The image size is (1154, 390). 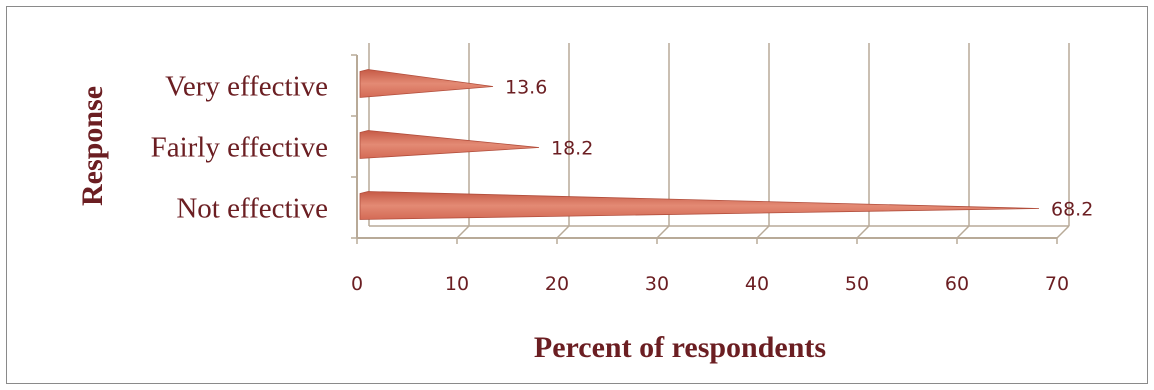 What do you see at coordinates (1072, 210) in the screenshot?
I see `data-label: 68.2` at bounding box center [1072, 210].